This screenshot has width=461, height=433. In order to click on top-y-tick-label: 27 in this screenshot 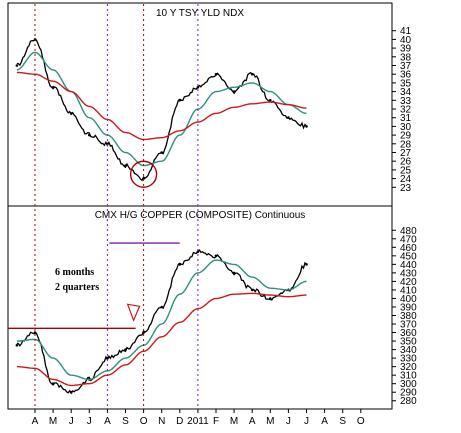, I will do `click(406, 153)`.